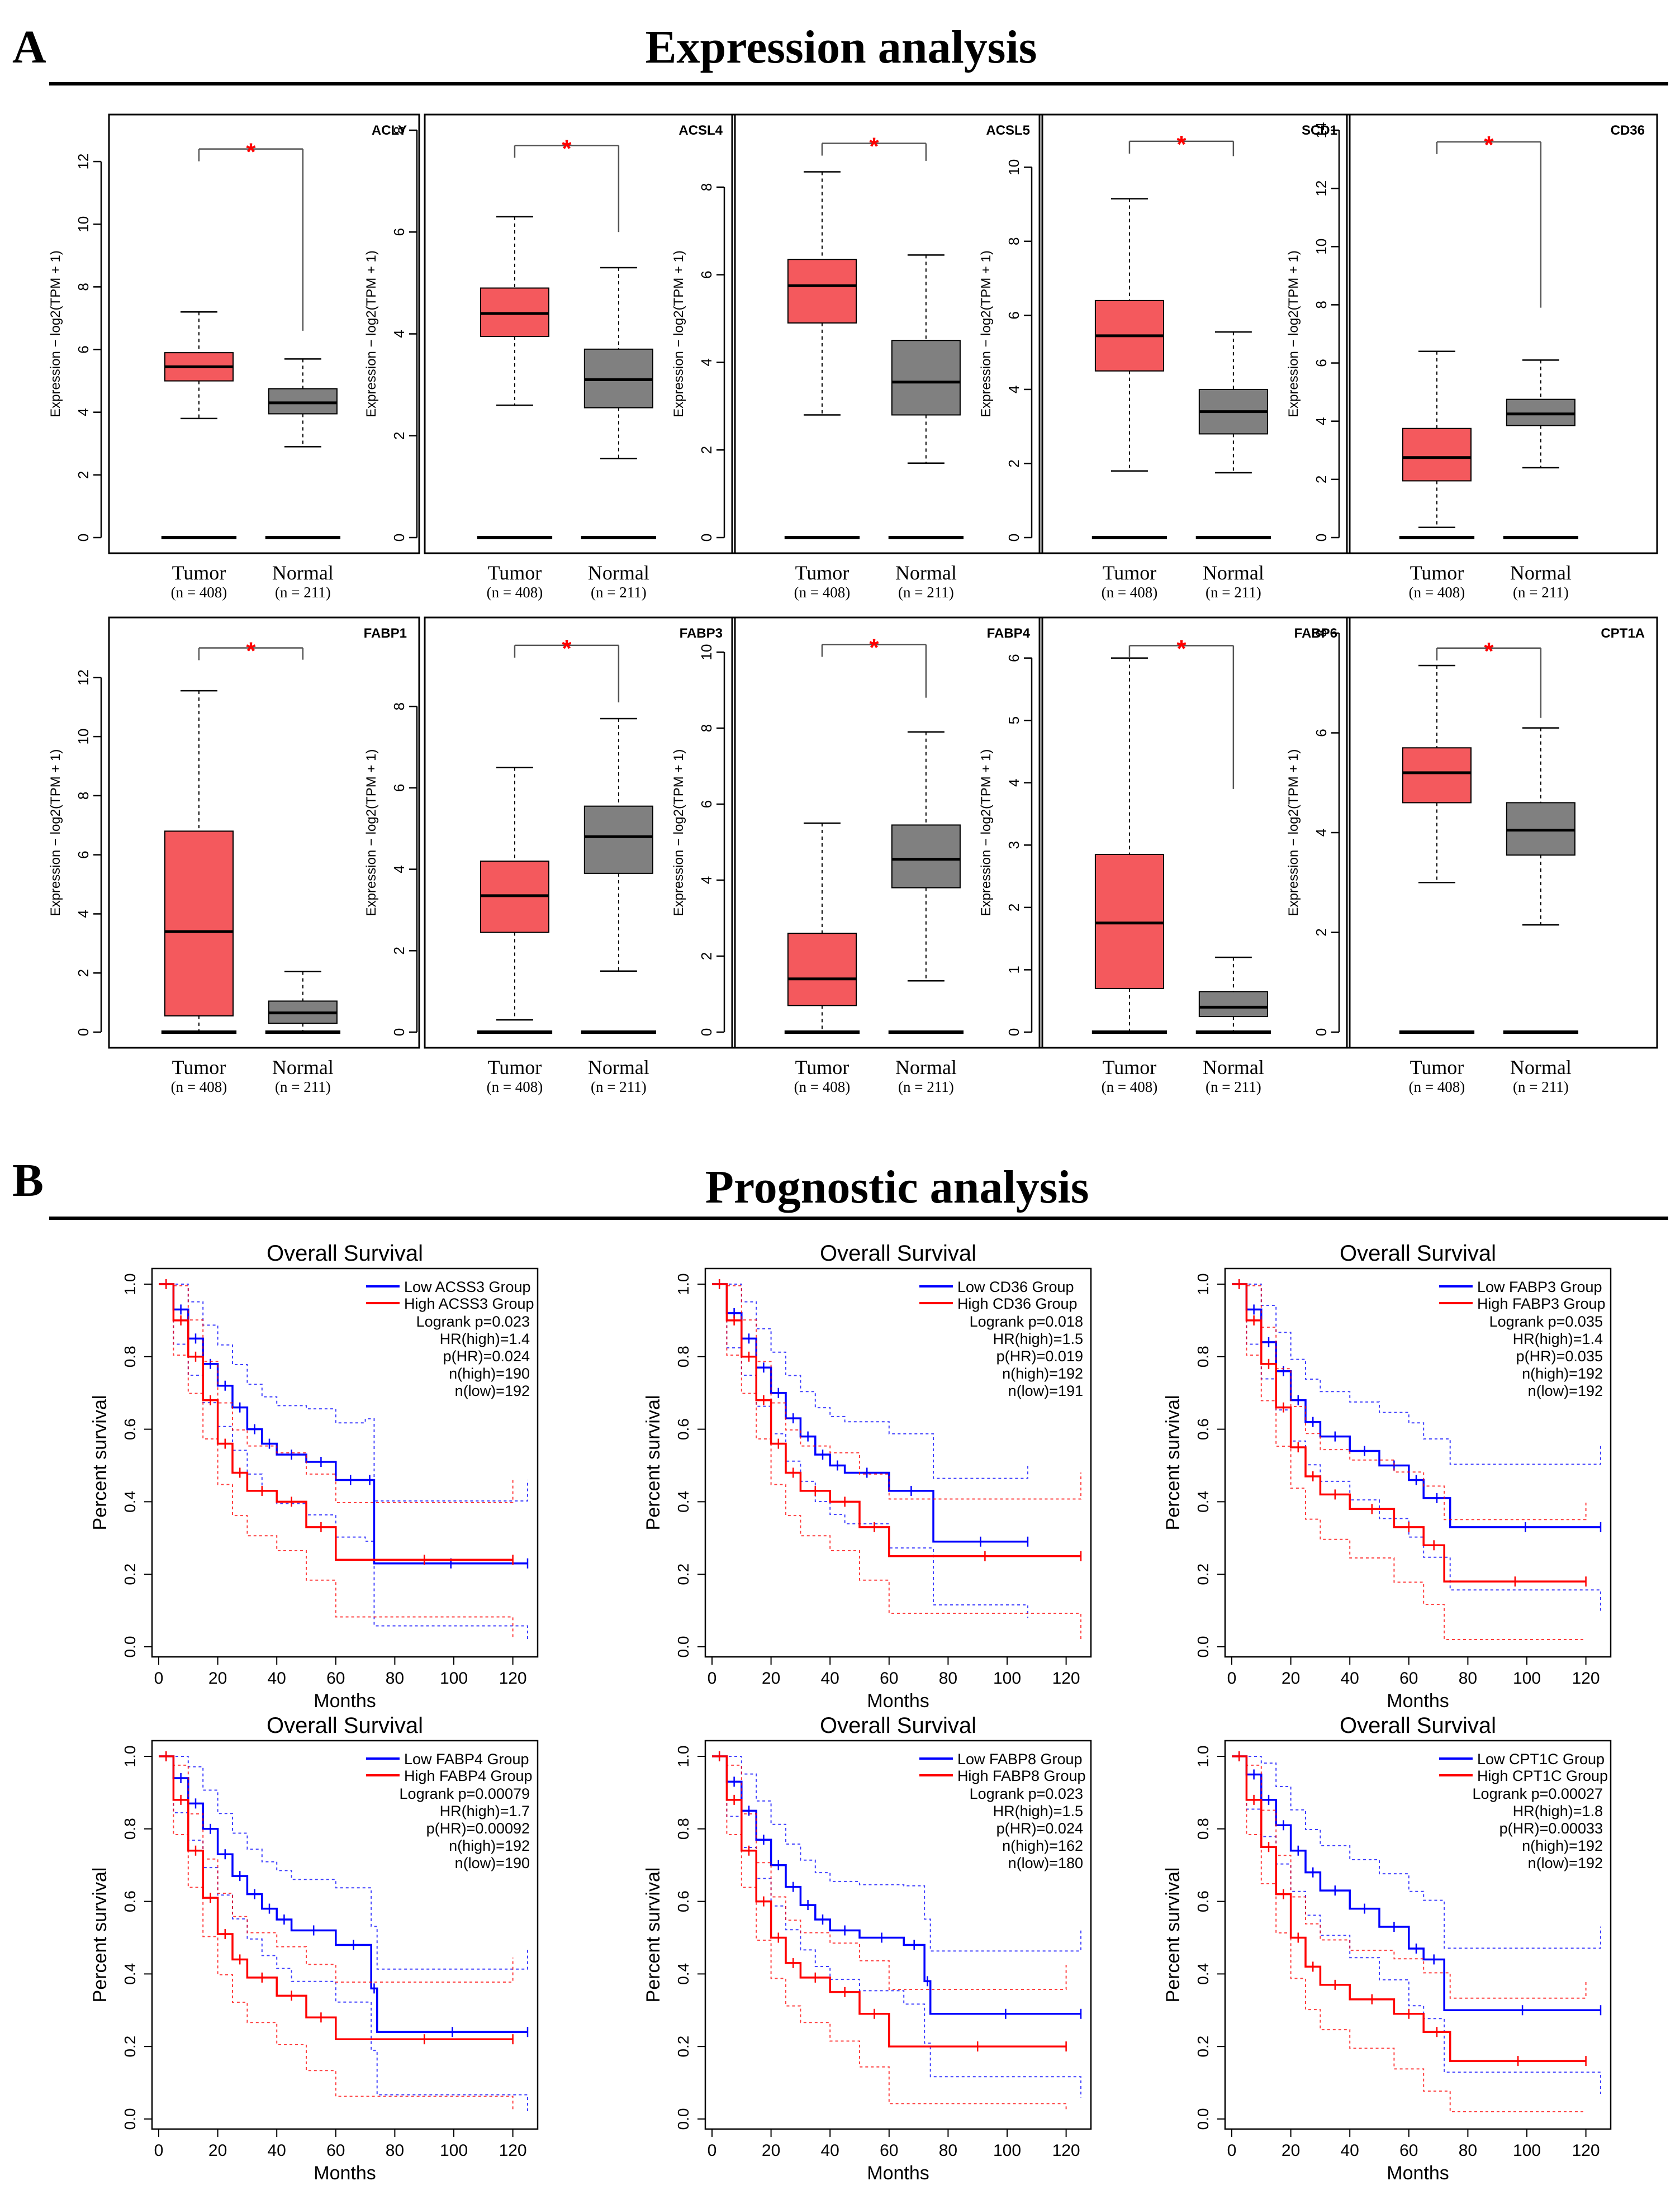 The image size is (1680, 2195). Describe the element at coordinates (1315, 634) in the screenshot. I see `gene-label: FABP6` at that location.